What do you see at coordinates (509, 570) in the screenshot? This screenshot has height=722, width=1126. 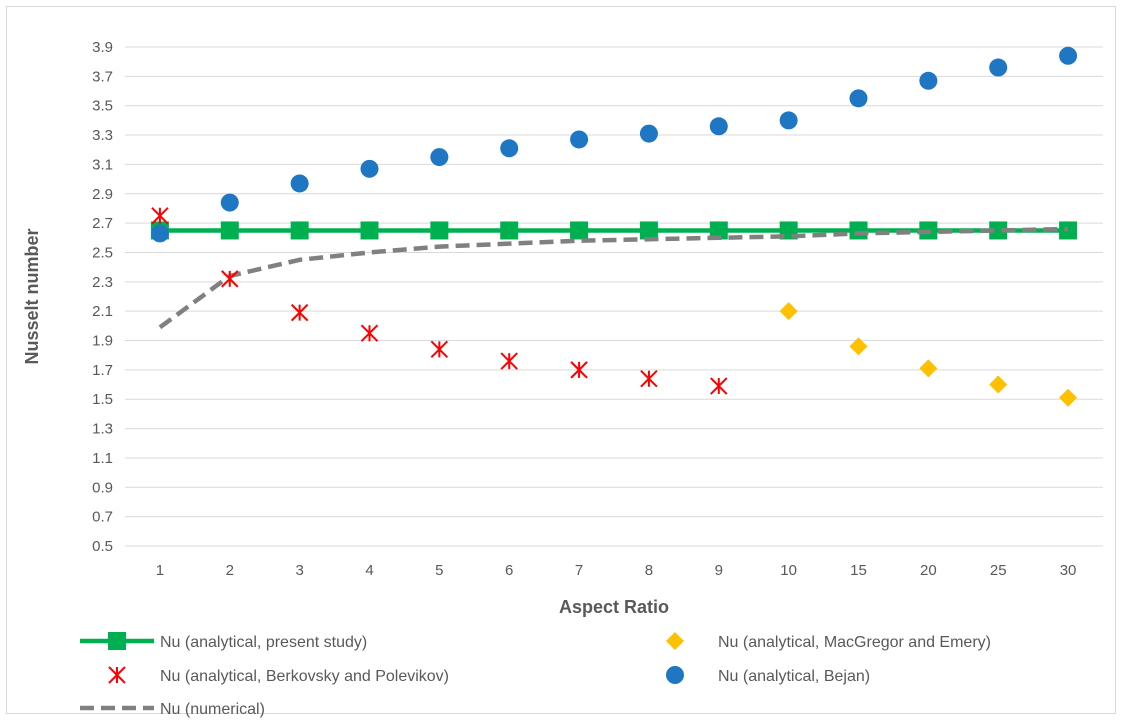 I see `x-tick-label: 6` at bounding box center [509, 570].